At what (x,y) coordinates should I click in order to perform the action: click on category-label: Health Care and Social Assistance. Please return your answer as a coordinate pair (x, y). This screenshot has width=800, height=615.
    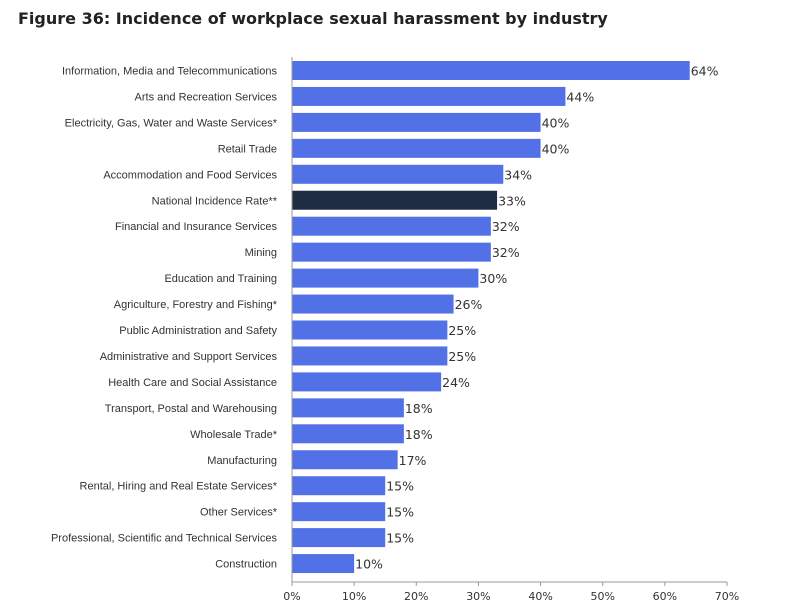
    Looking at the image, I should click on (192, 383).